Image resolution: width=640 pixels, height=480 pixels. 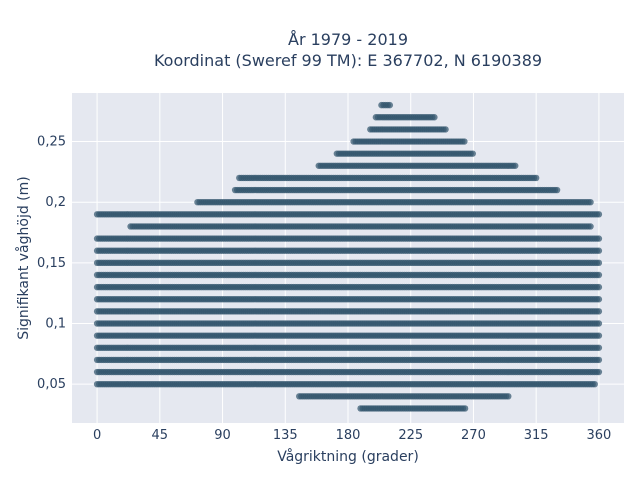 What do you see at coordinates (51, 142) in the screenshot?
I see `y-tick-label: 0,25` at bounding box center [51, 142].